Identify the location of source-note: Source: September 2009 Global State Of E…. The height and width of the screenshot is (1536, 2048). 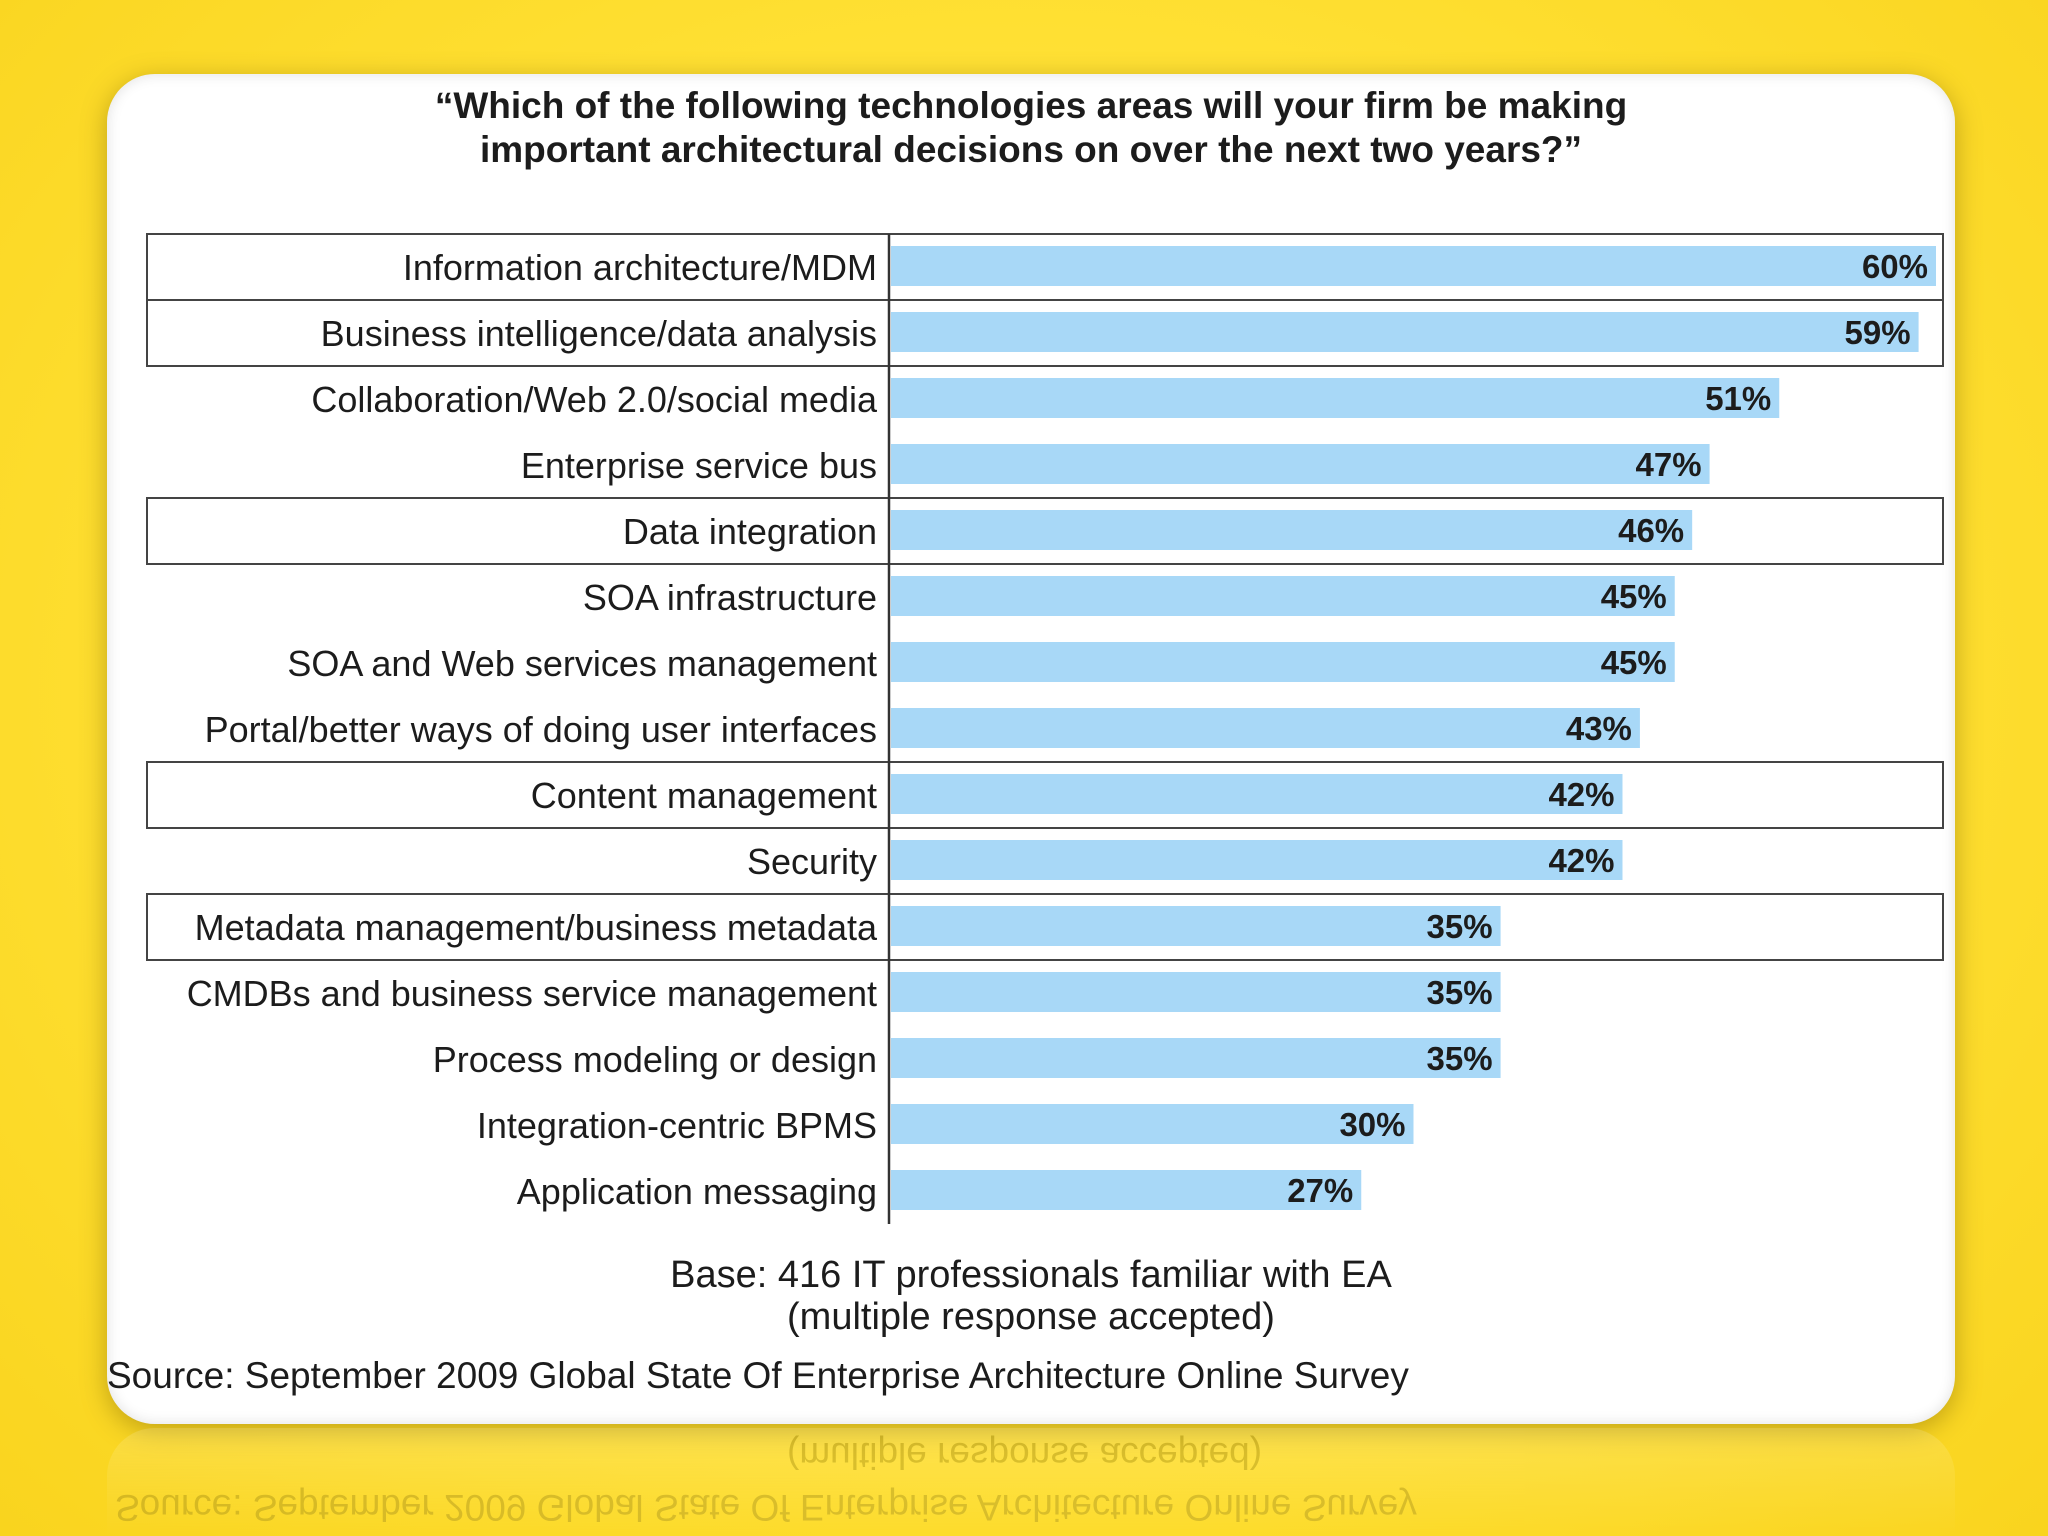
(758, 1375).